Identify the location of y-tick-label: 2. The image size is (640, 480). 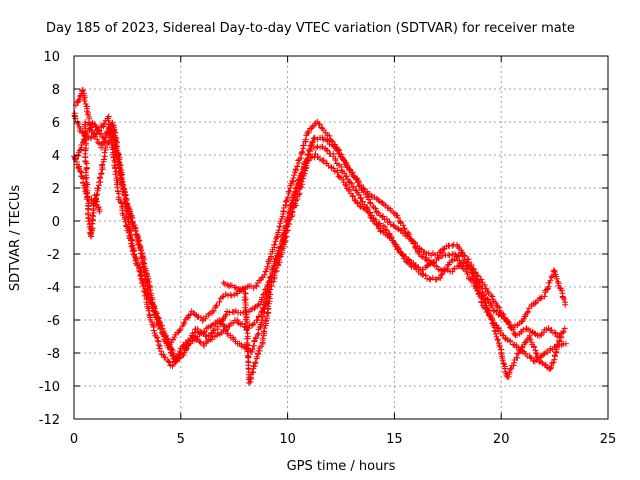
(56, 189).